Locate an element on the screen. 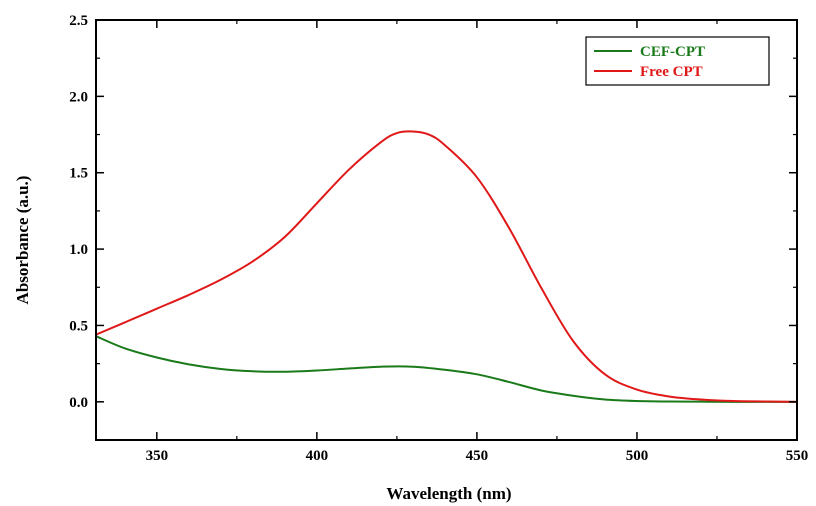 This screenshot has height=506, width=816. legend-box is located at coordinates (677, 61).